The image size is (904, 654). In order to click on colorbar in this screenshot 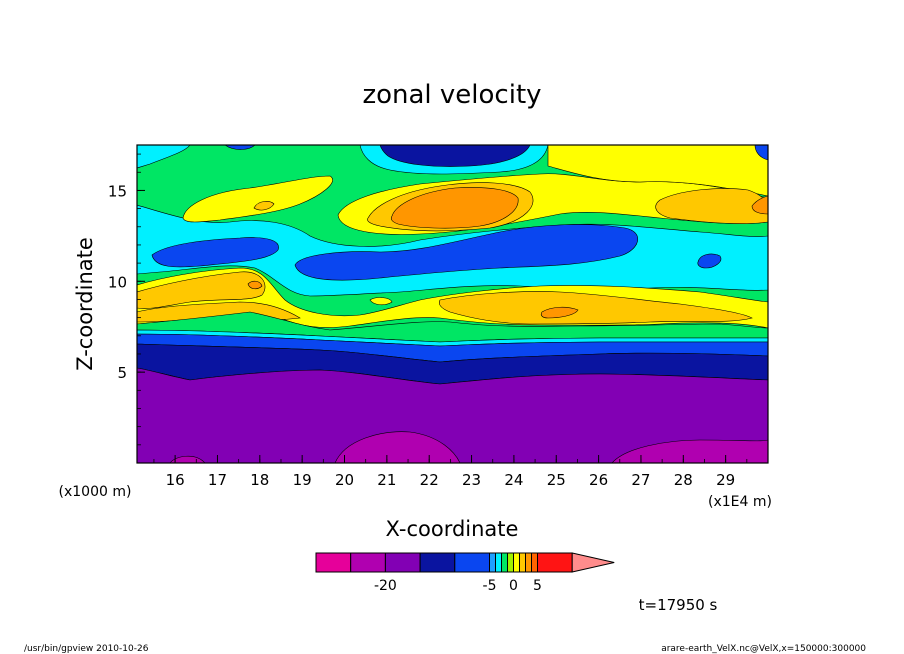, I will do `click(465, 562)`.